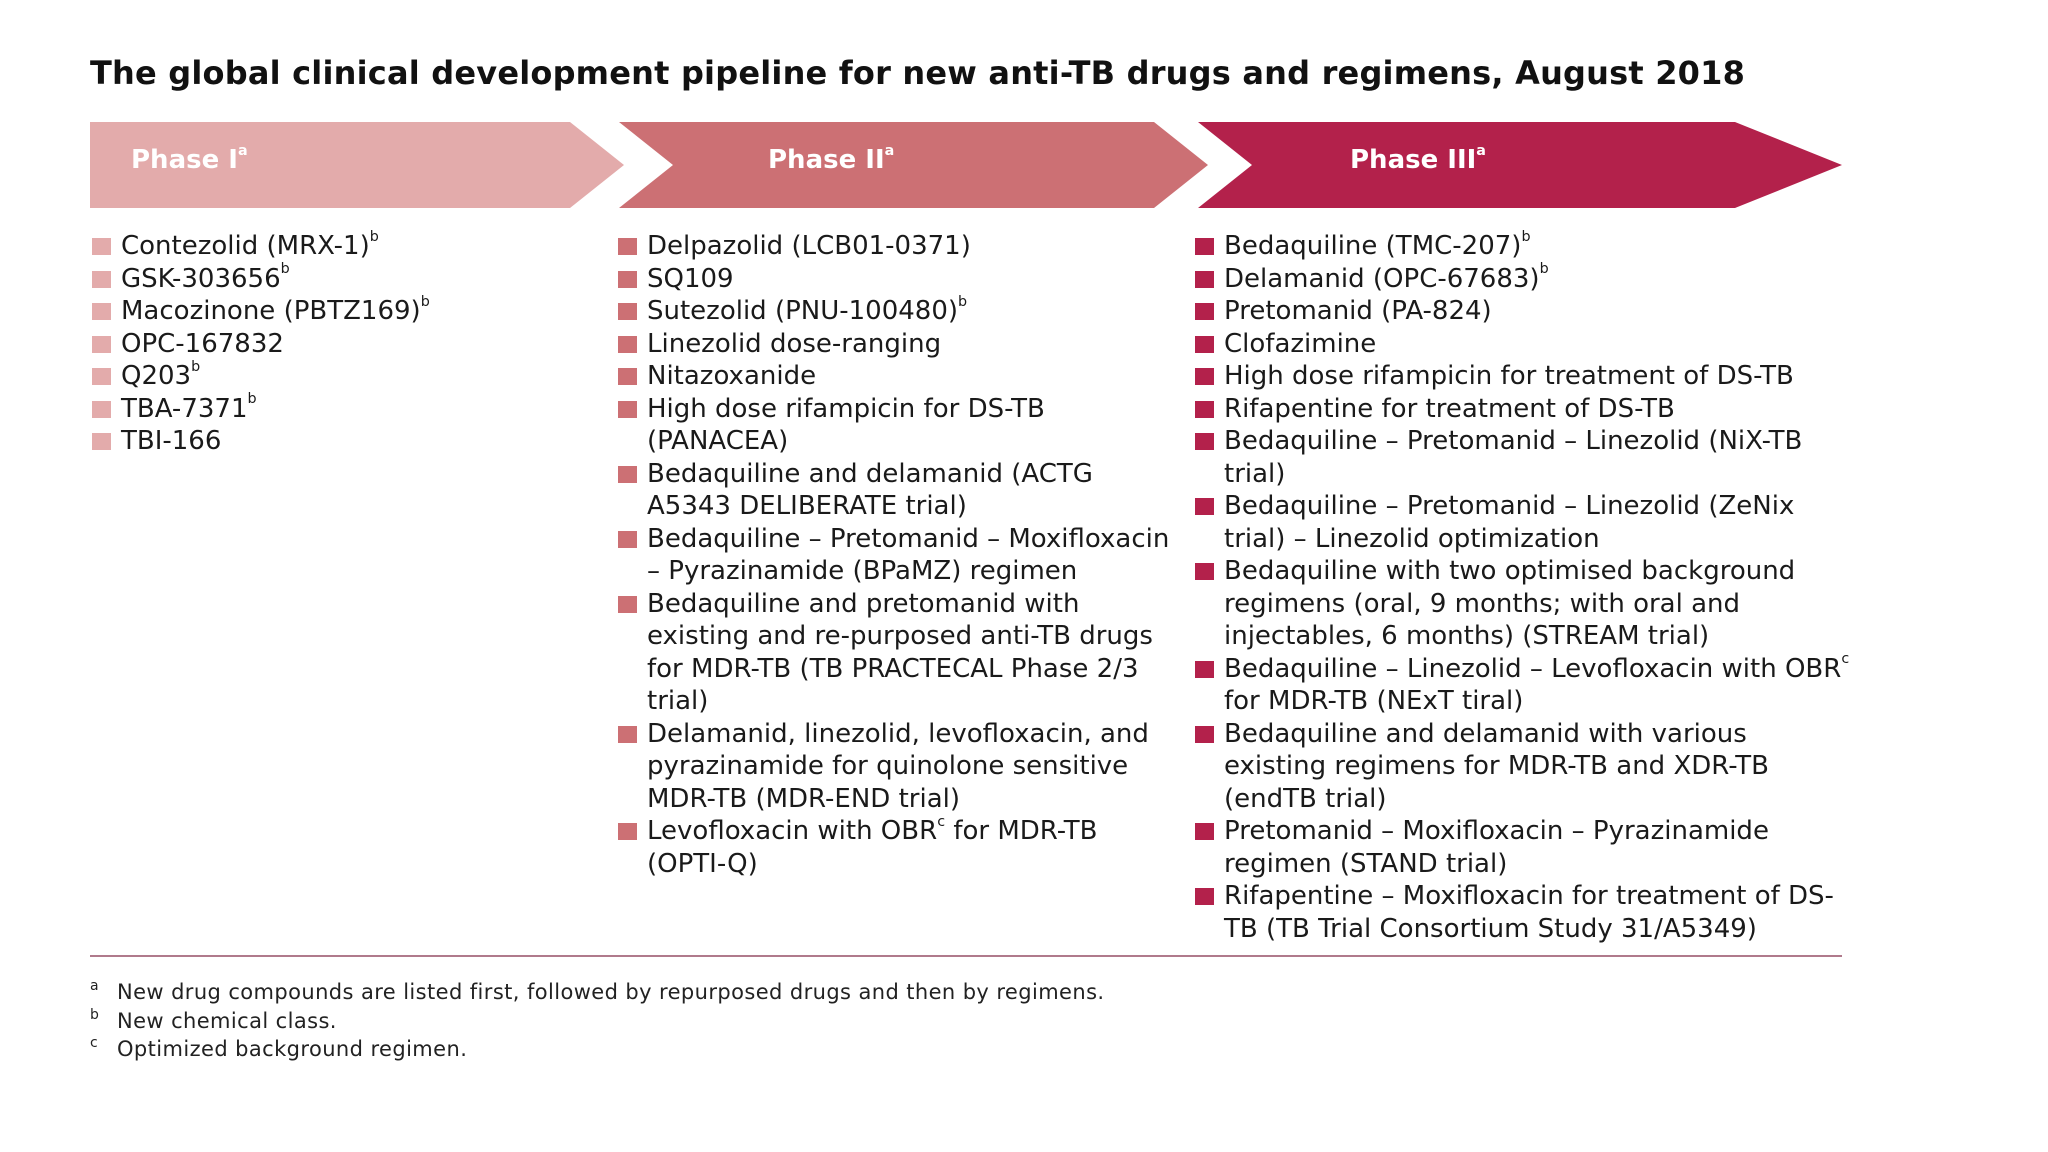  What do you see at coordinates (1523, 311) in the screenshot?
I see `drug-list-item: Pretomanid (PA-824)` at bounding box center [1523, 311].